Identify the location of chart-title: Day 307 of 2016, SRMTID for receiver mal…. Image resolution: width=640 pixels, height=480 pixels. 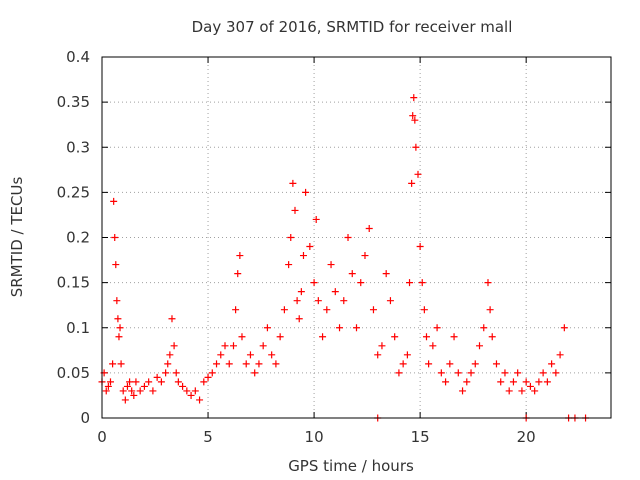
(352, 27).